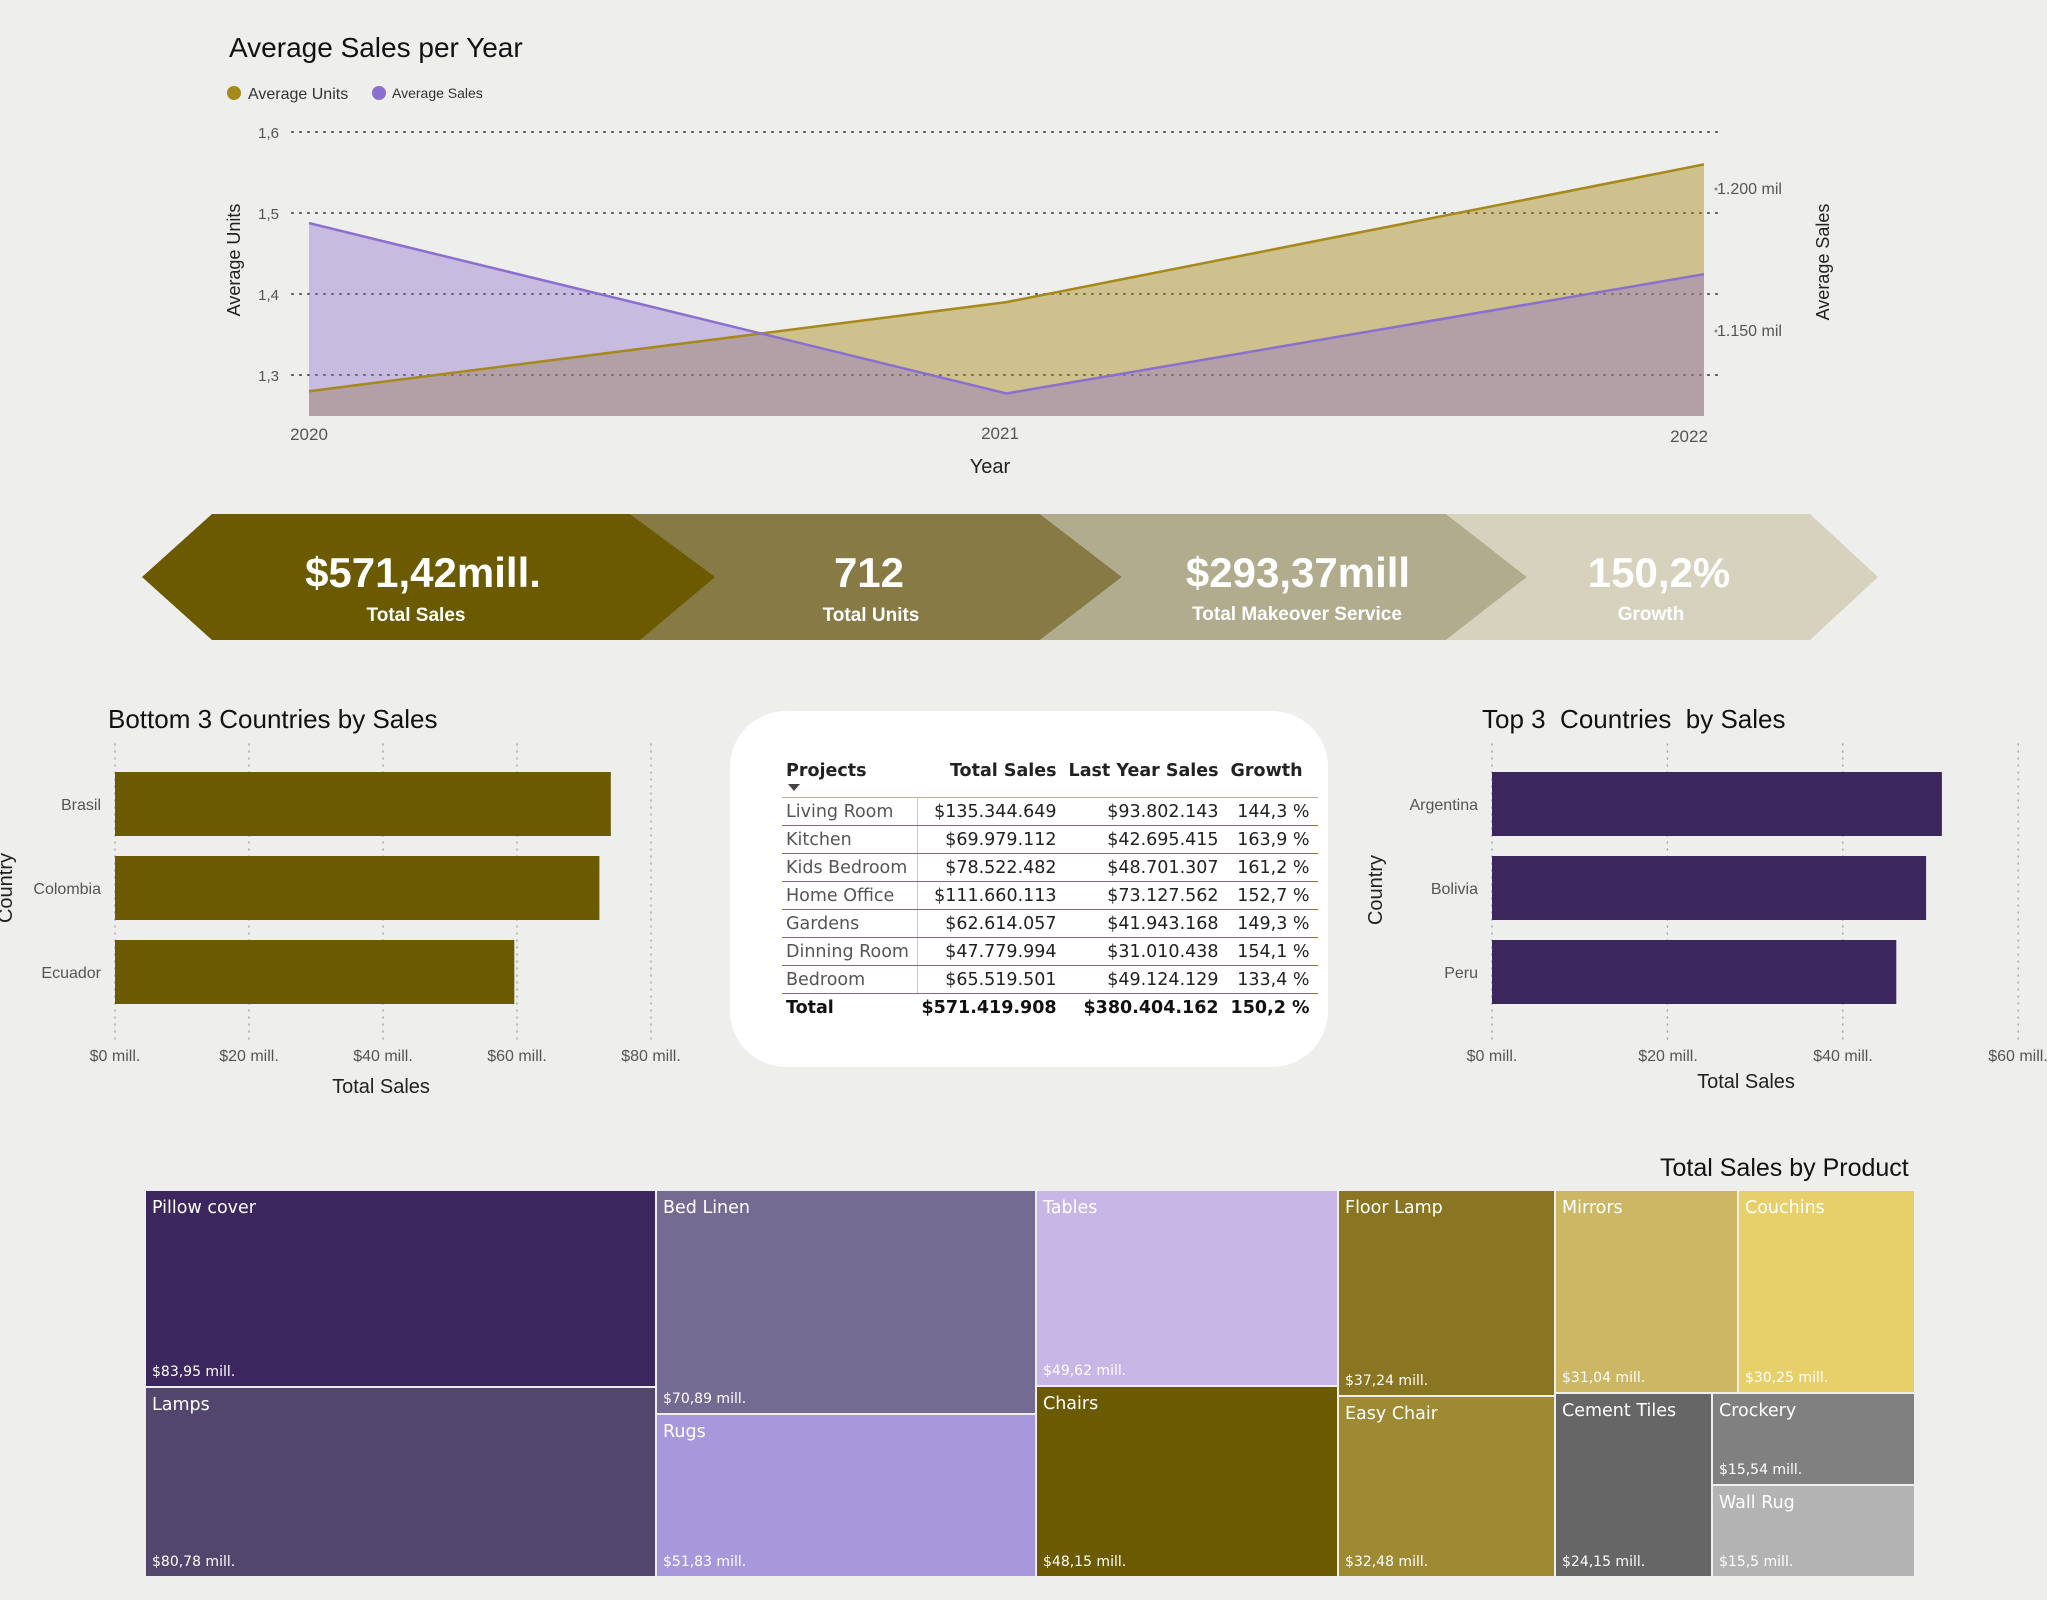 Image resolution: width=2047 pixels, height=1600 pixels. Describe the element at coordinates (1272, 839) in the screenshot. I see `cell-growth: 163,9 %` at that location.